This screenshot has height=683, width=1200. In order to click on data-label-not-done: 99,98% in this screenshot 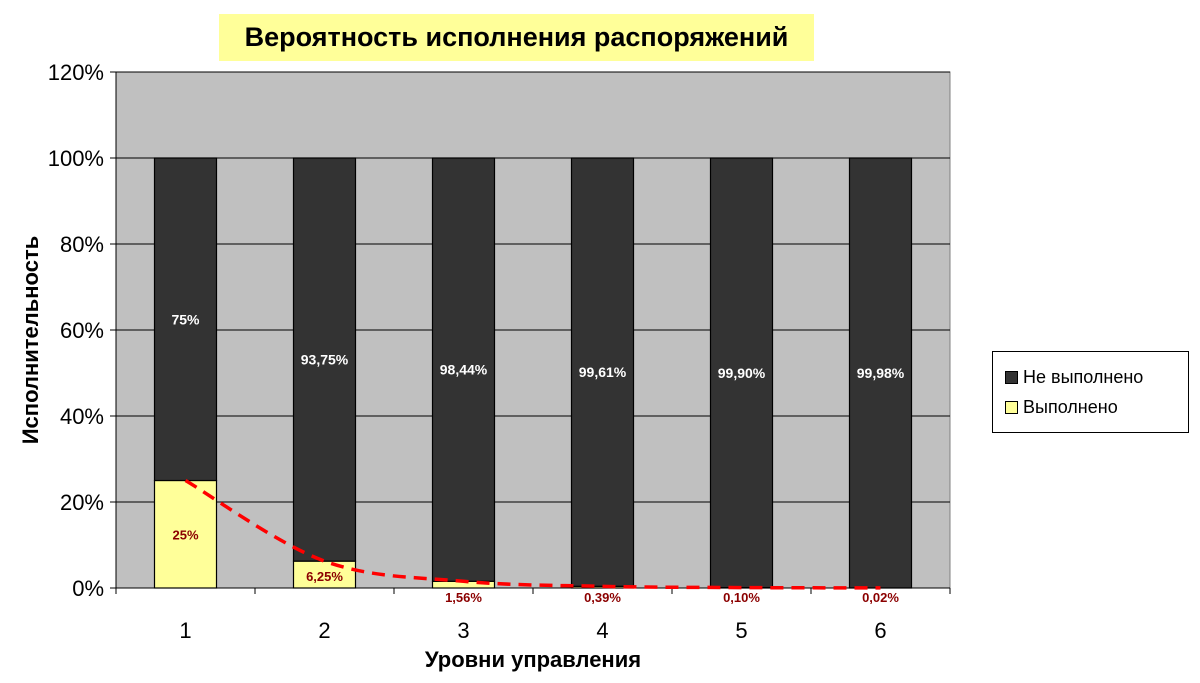, I will do `click(881, 373)`.